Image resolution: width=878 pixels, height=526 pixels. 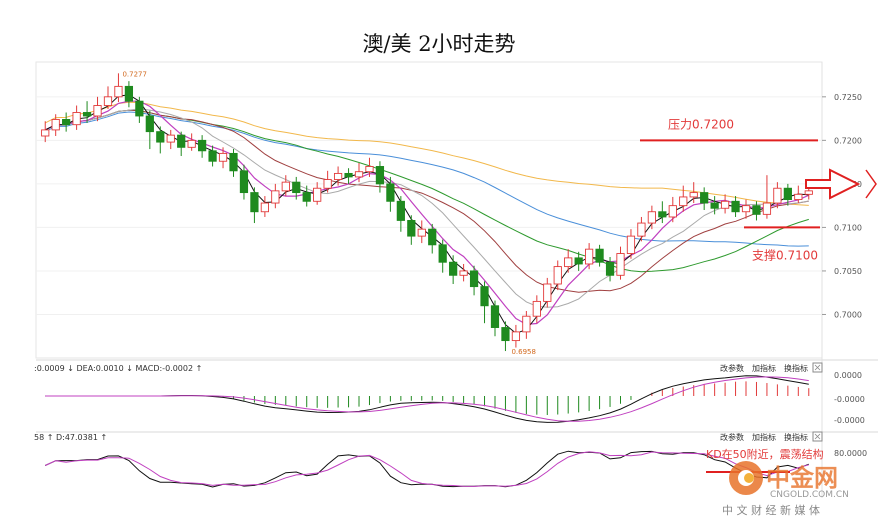 I want to click on high-label: 0.7277, so click(x=134, y=74).